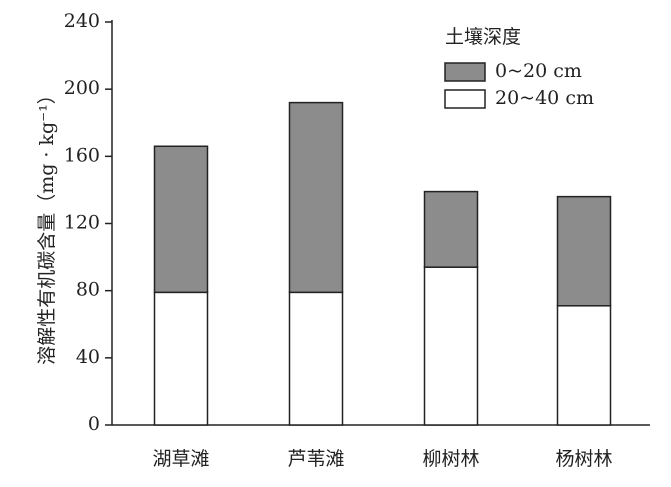 This screenshot has height=487, width=671. What do you see at coordinates (88, 357) in the screenshot?
I see `y-tick-label: 40` at bounding box center [88, 357].